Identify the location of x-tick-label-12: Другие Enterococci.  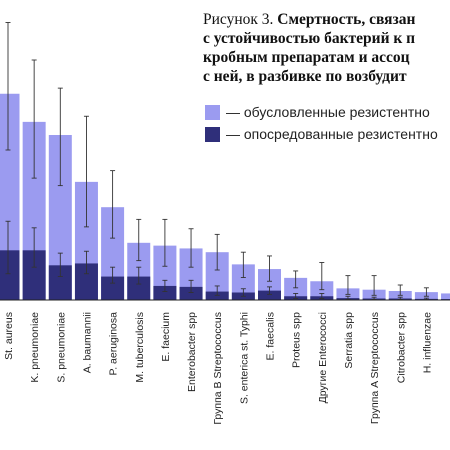
(323, 357).